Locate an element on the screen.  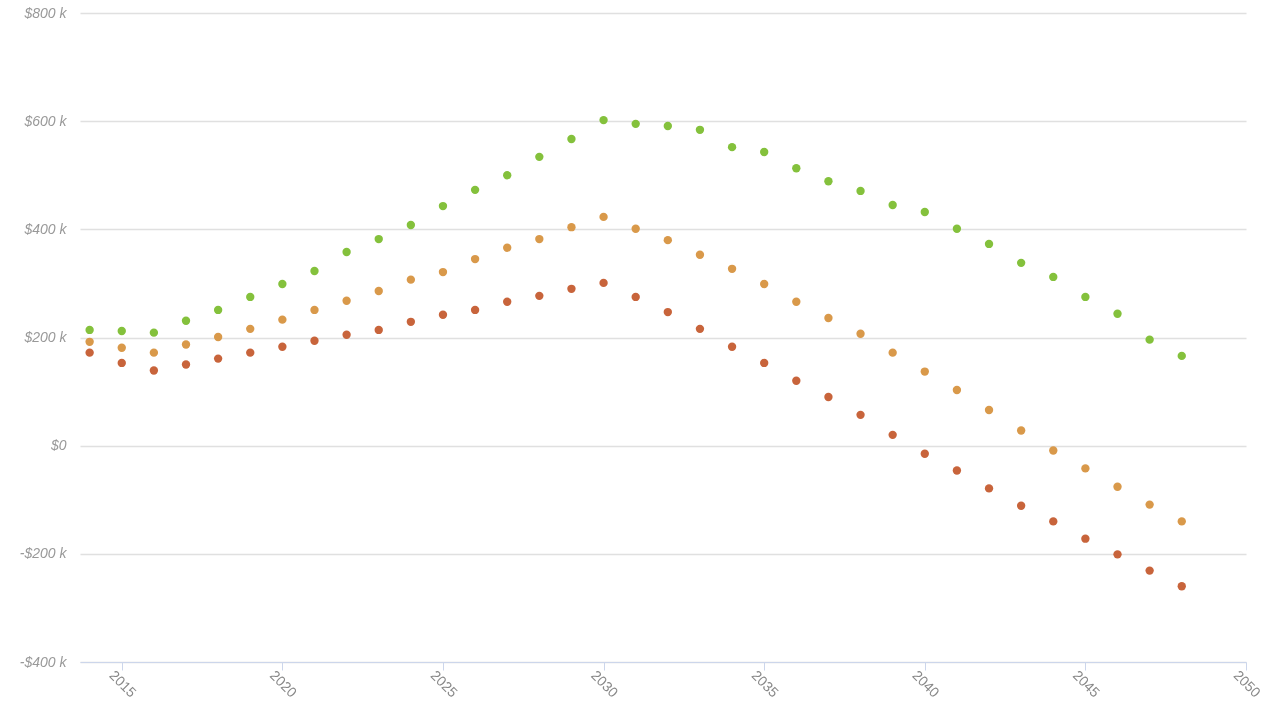
y-tick-label: $800 k is located at coordinates (45, 12).